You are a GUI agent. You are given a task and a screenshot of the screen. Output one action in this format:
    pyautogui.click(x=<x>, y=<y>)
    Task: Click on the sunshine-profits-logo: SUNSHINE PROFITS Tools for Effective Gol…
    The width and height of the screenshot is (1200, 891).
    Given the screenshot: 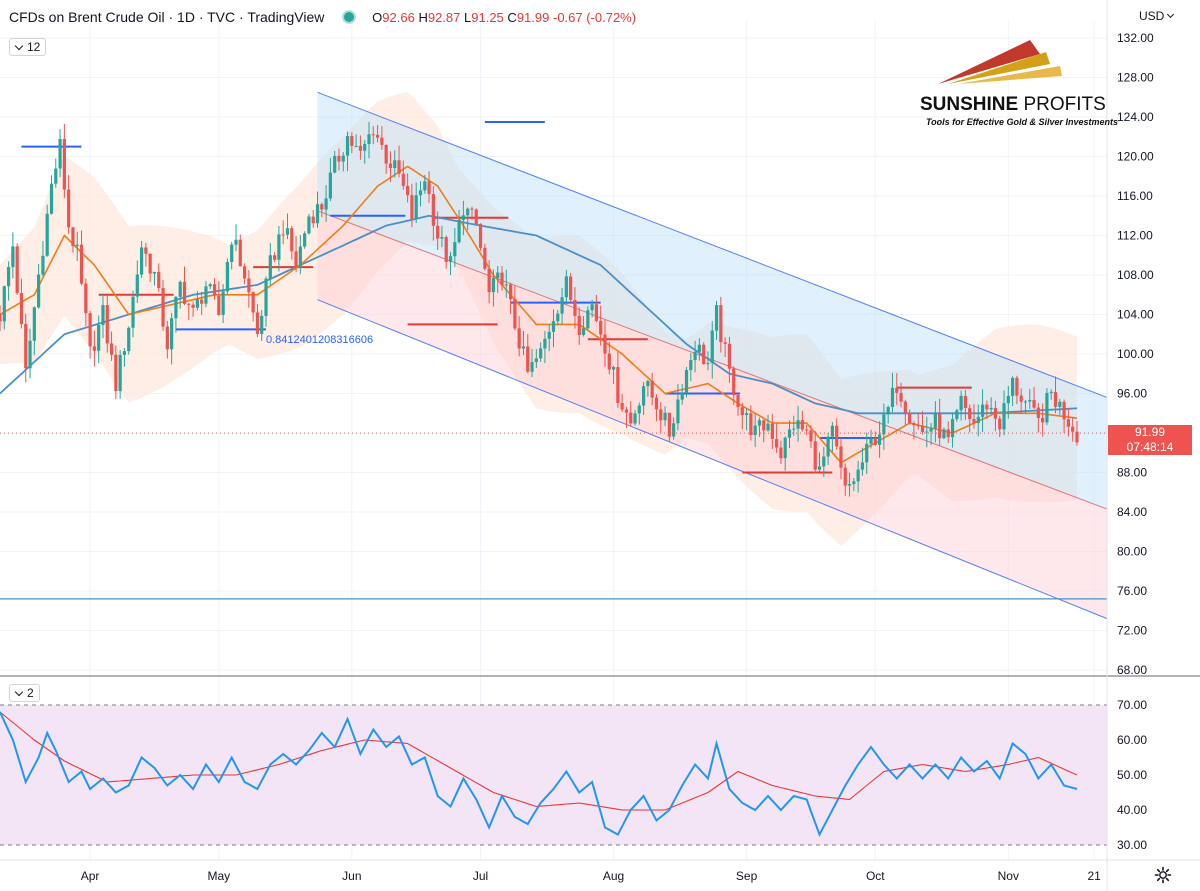 What is the action you would take?
    pyautogui.click(x=1025, y=84)
    